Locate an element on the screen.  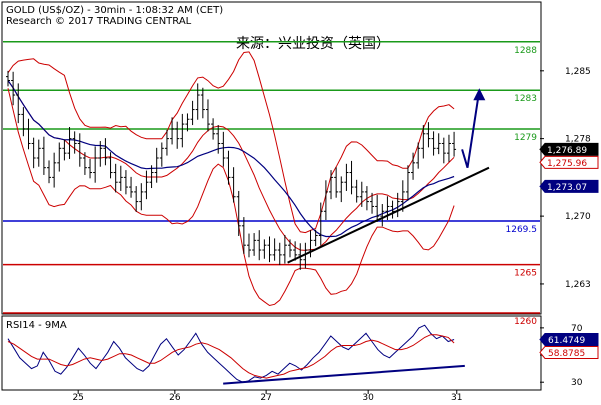
rsi-series-rsi14 is located at coordinates (231, 353).